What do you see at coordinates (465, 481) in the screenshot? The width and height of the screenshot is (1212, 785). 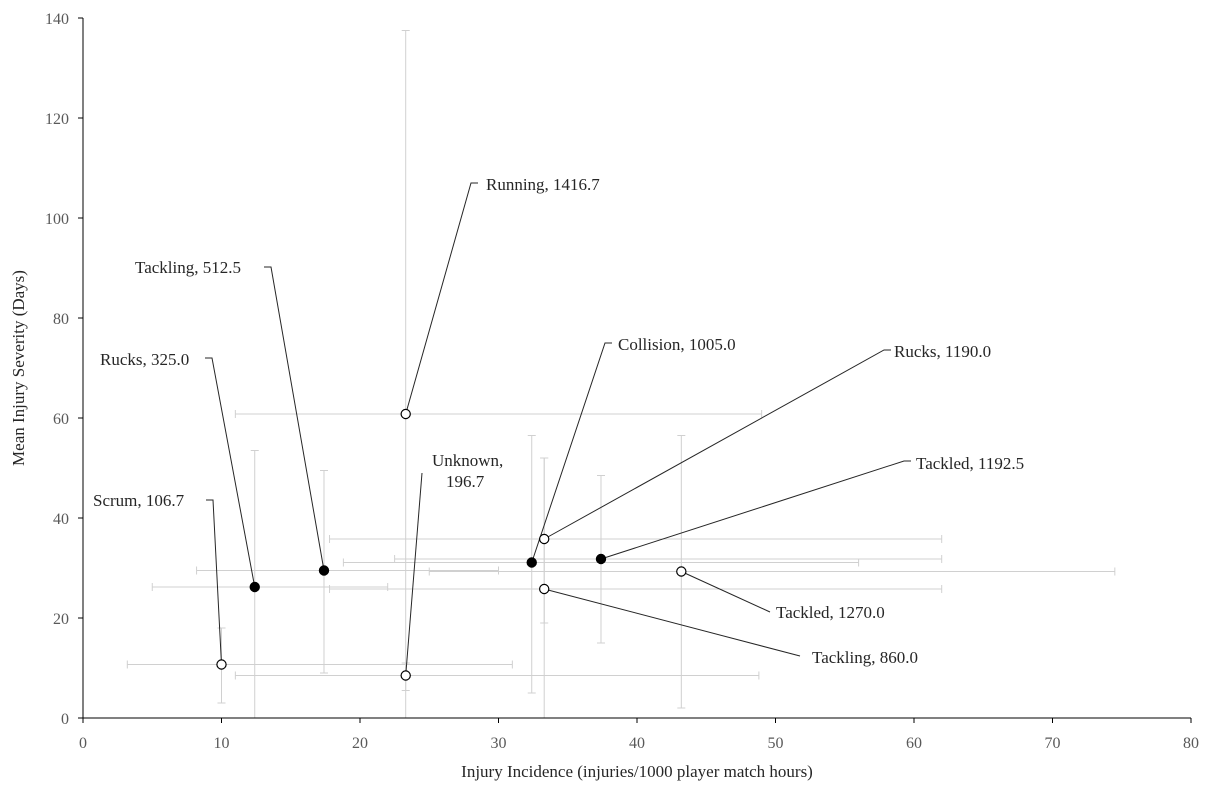 I see `point-label-line: 196.7` at bounding box center [465, 481].